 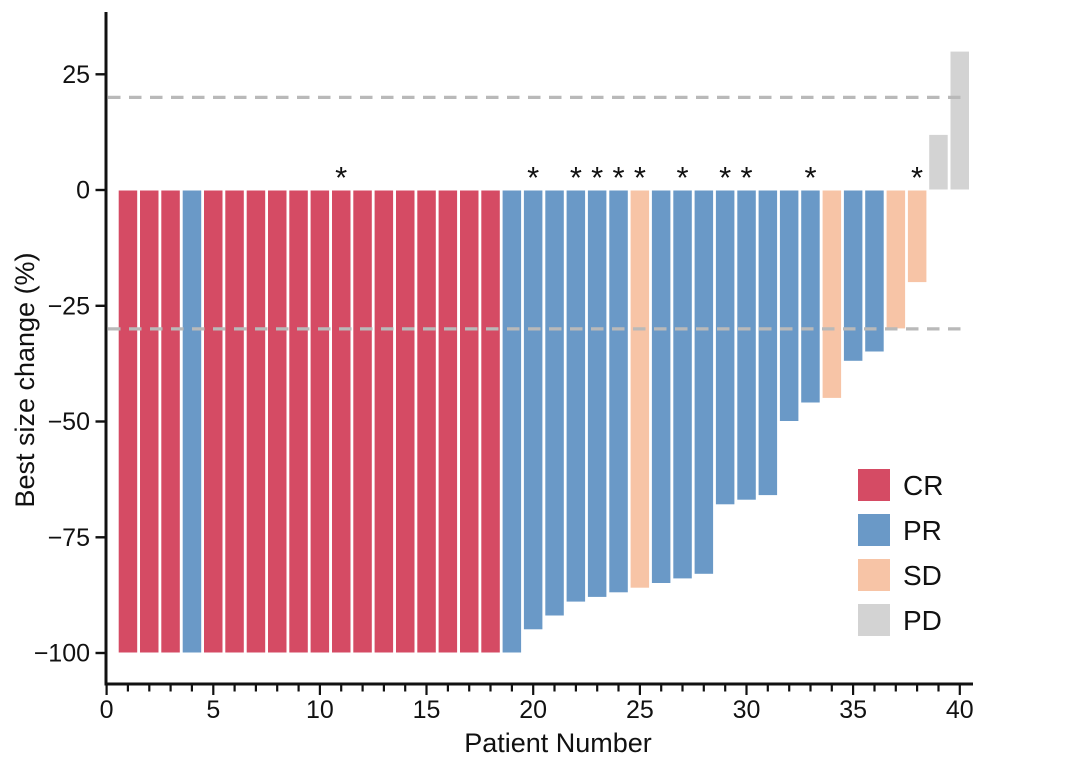 What do you see at coordinates (69, 306) in the screenshot?
I see `y-tick-label--25: −25` at bounding box center [69, 306].